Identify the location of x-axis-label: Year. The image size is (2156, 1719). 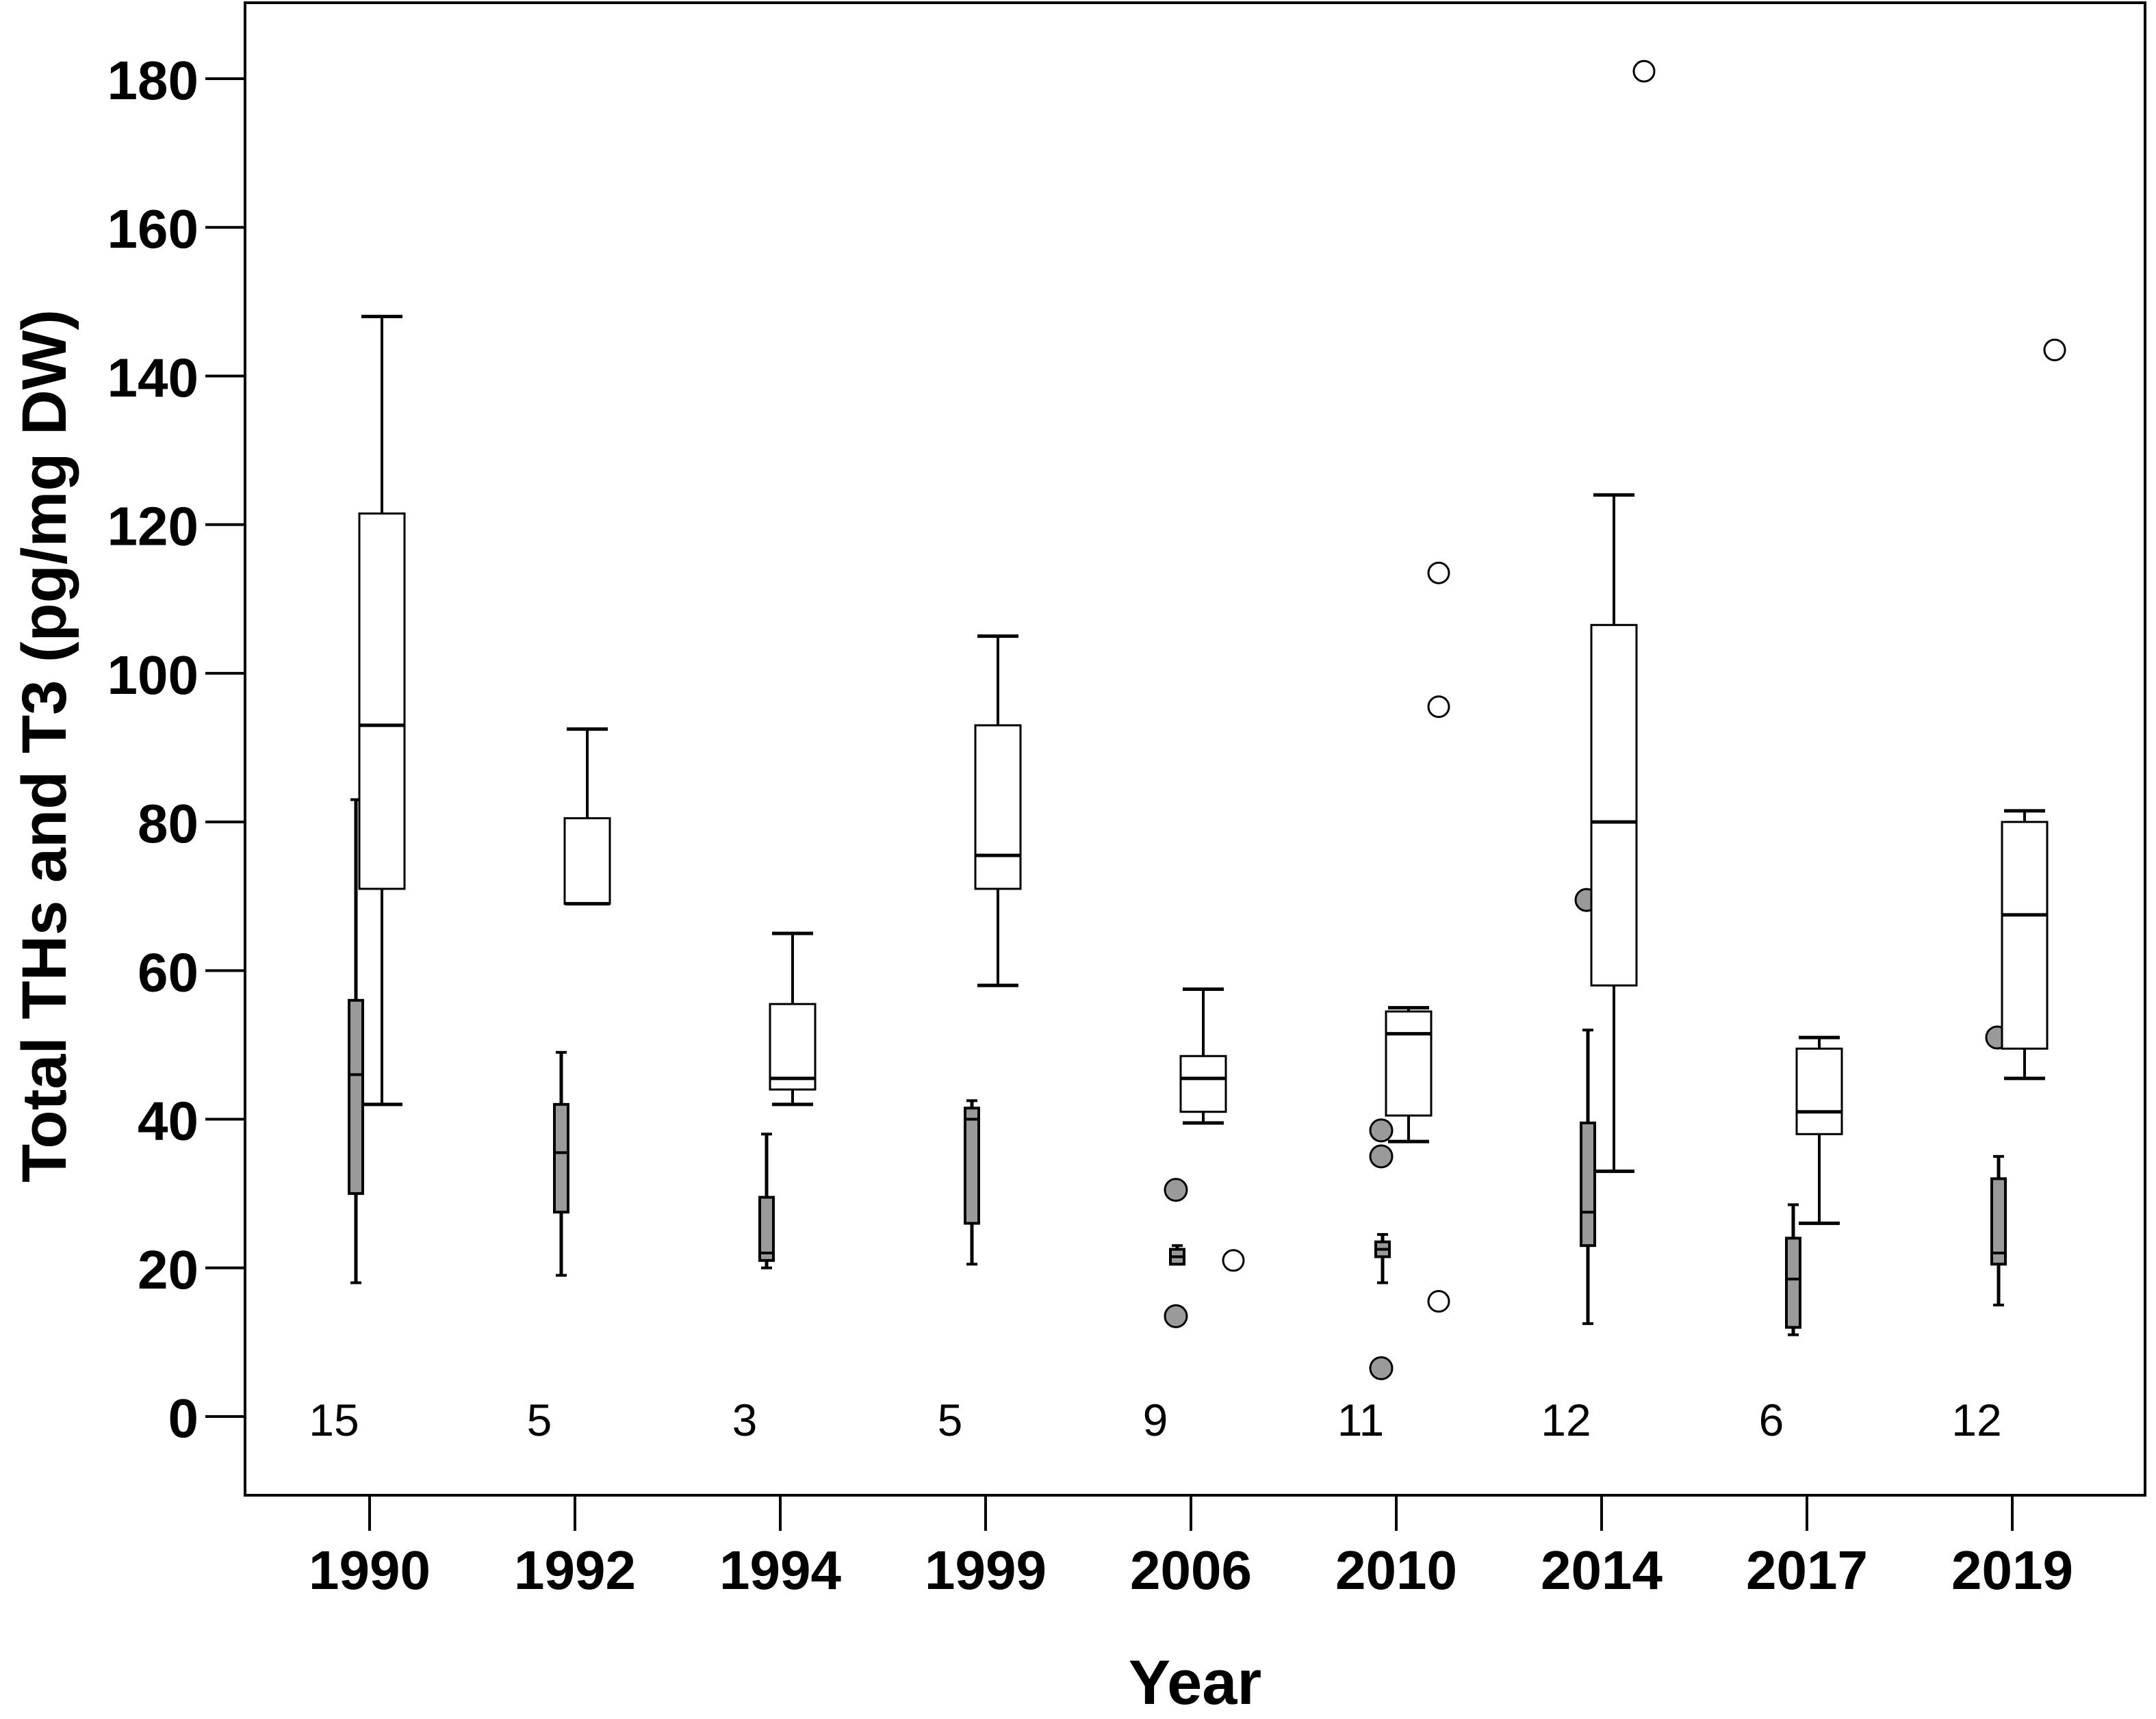
(1195, 1683).